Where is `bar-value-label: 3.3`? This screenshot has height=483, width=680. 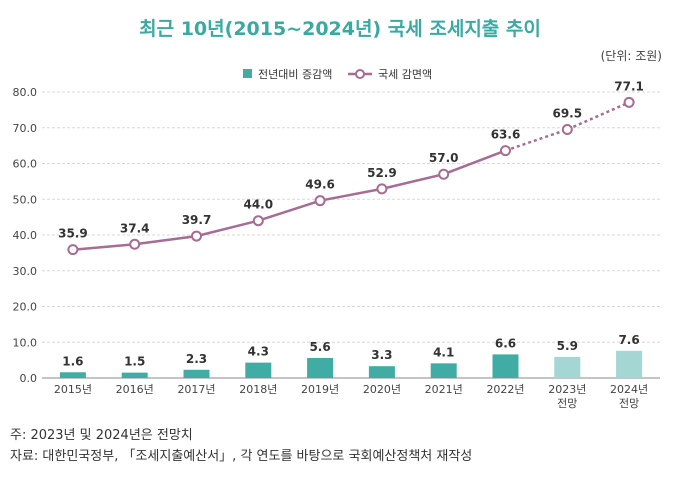 bar-value-label: 3.3 is located at coordinates (381, 355).